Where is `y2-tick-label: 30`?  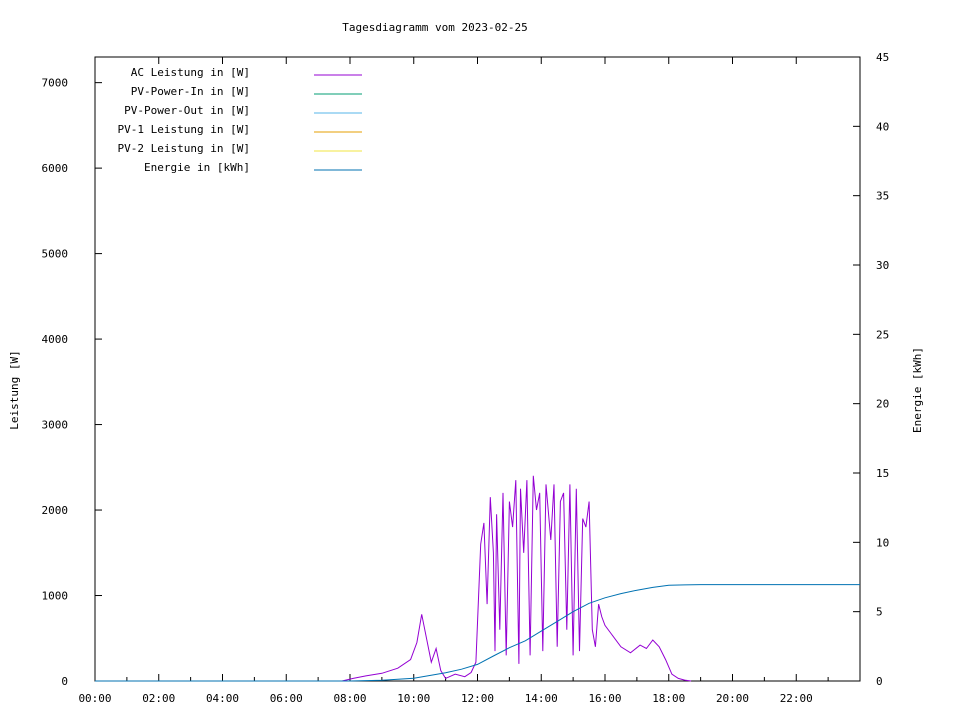
y2-tick-label: 30 is located at coordinates (882, 265).